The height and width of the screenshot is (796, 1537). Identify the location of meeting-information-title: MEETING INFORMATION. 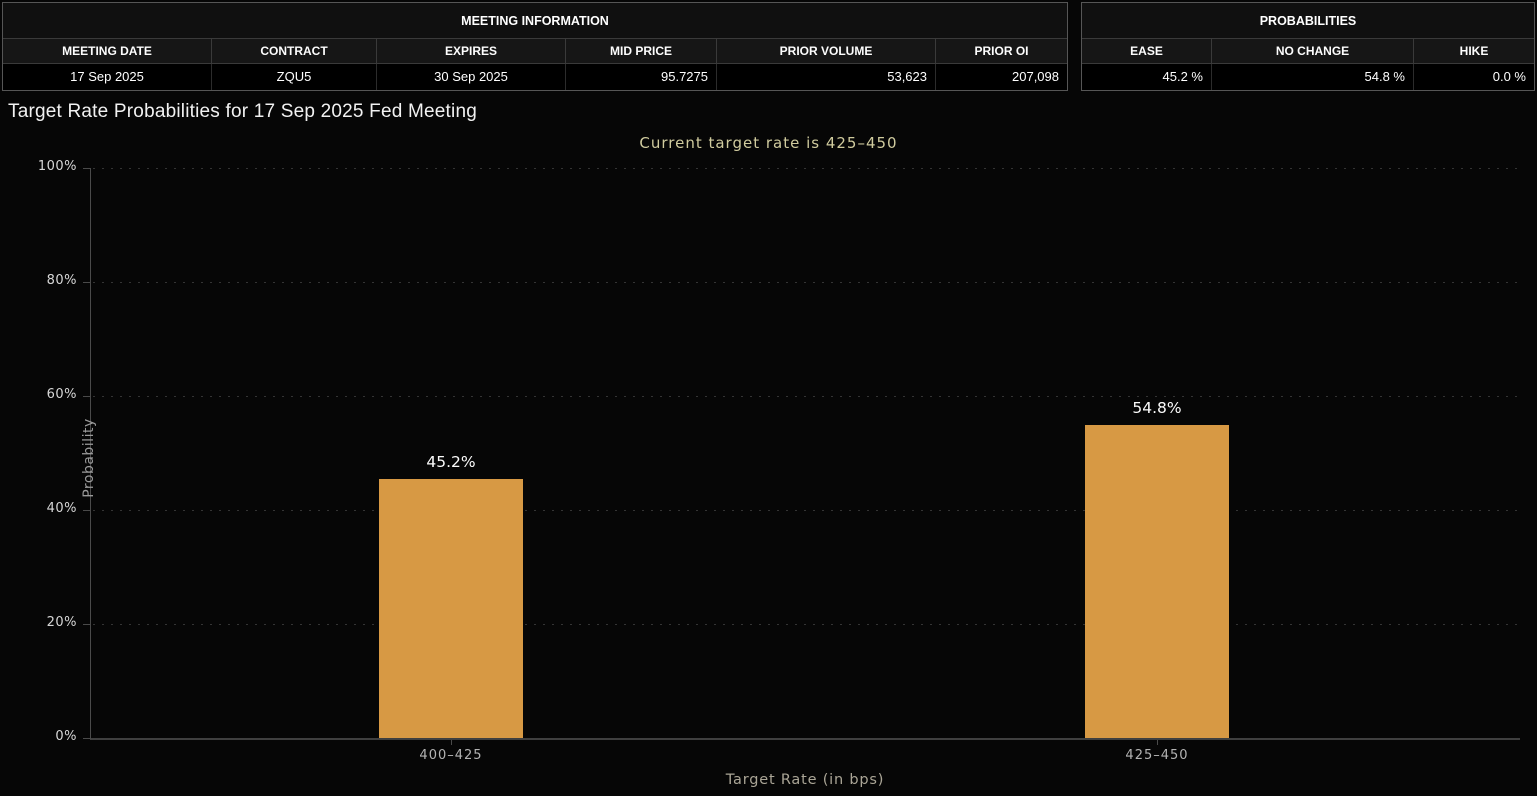
(535, 21).